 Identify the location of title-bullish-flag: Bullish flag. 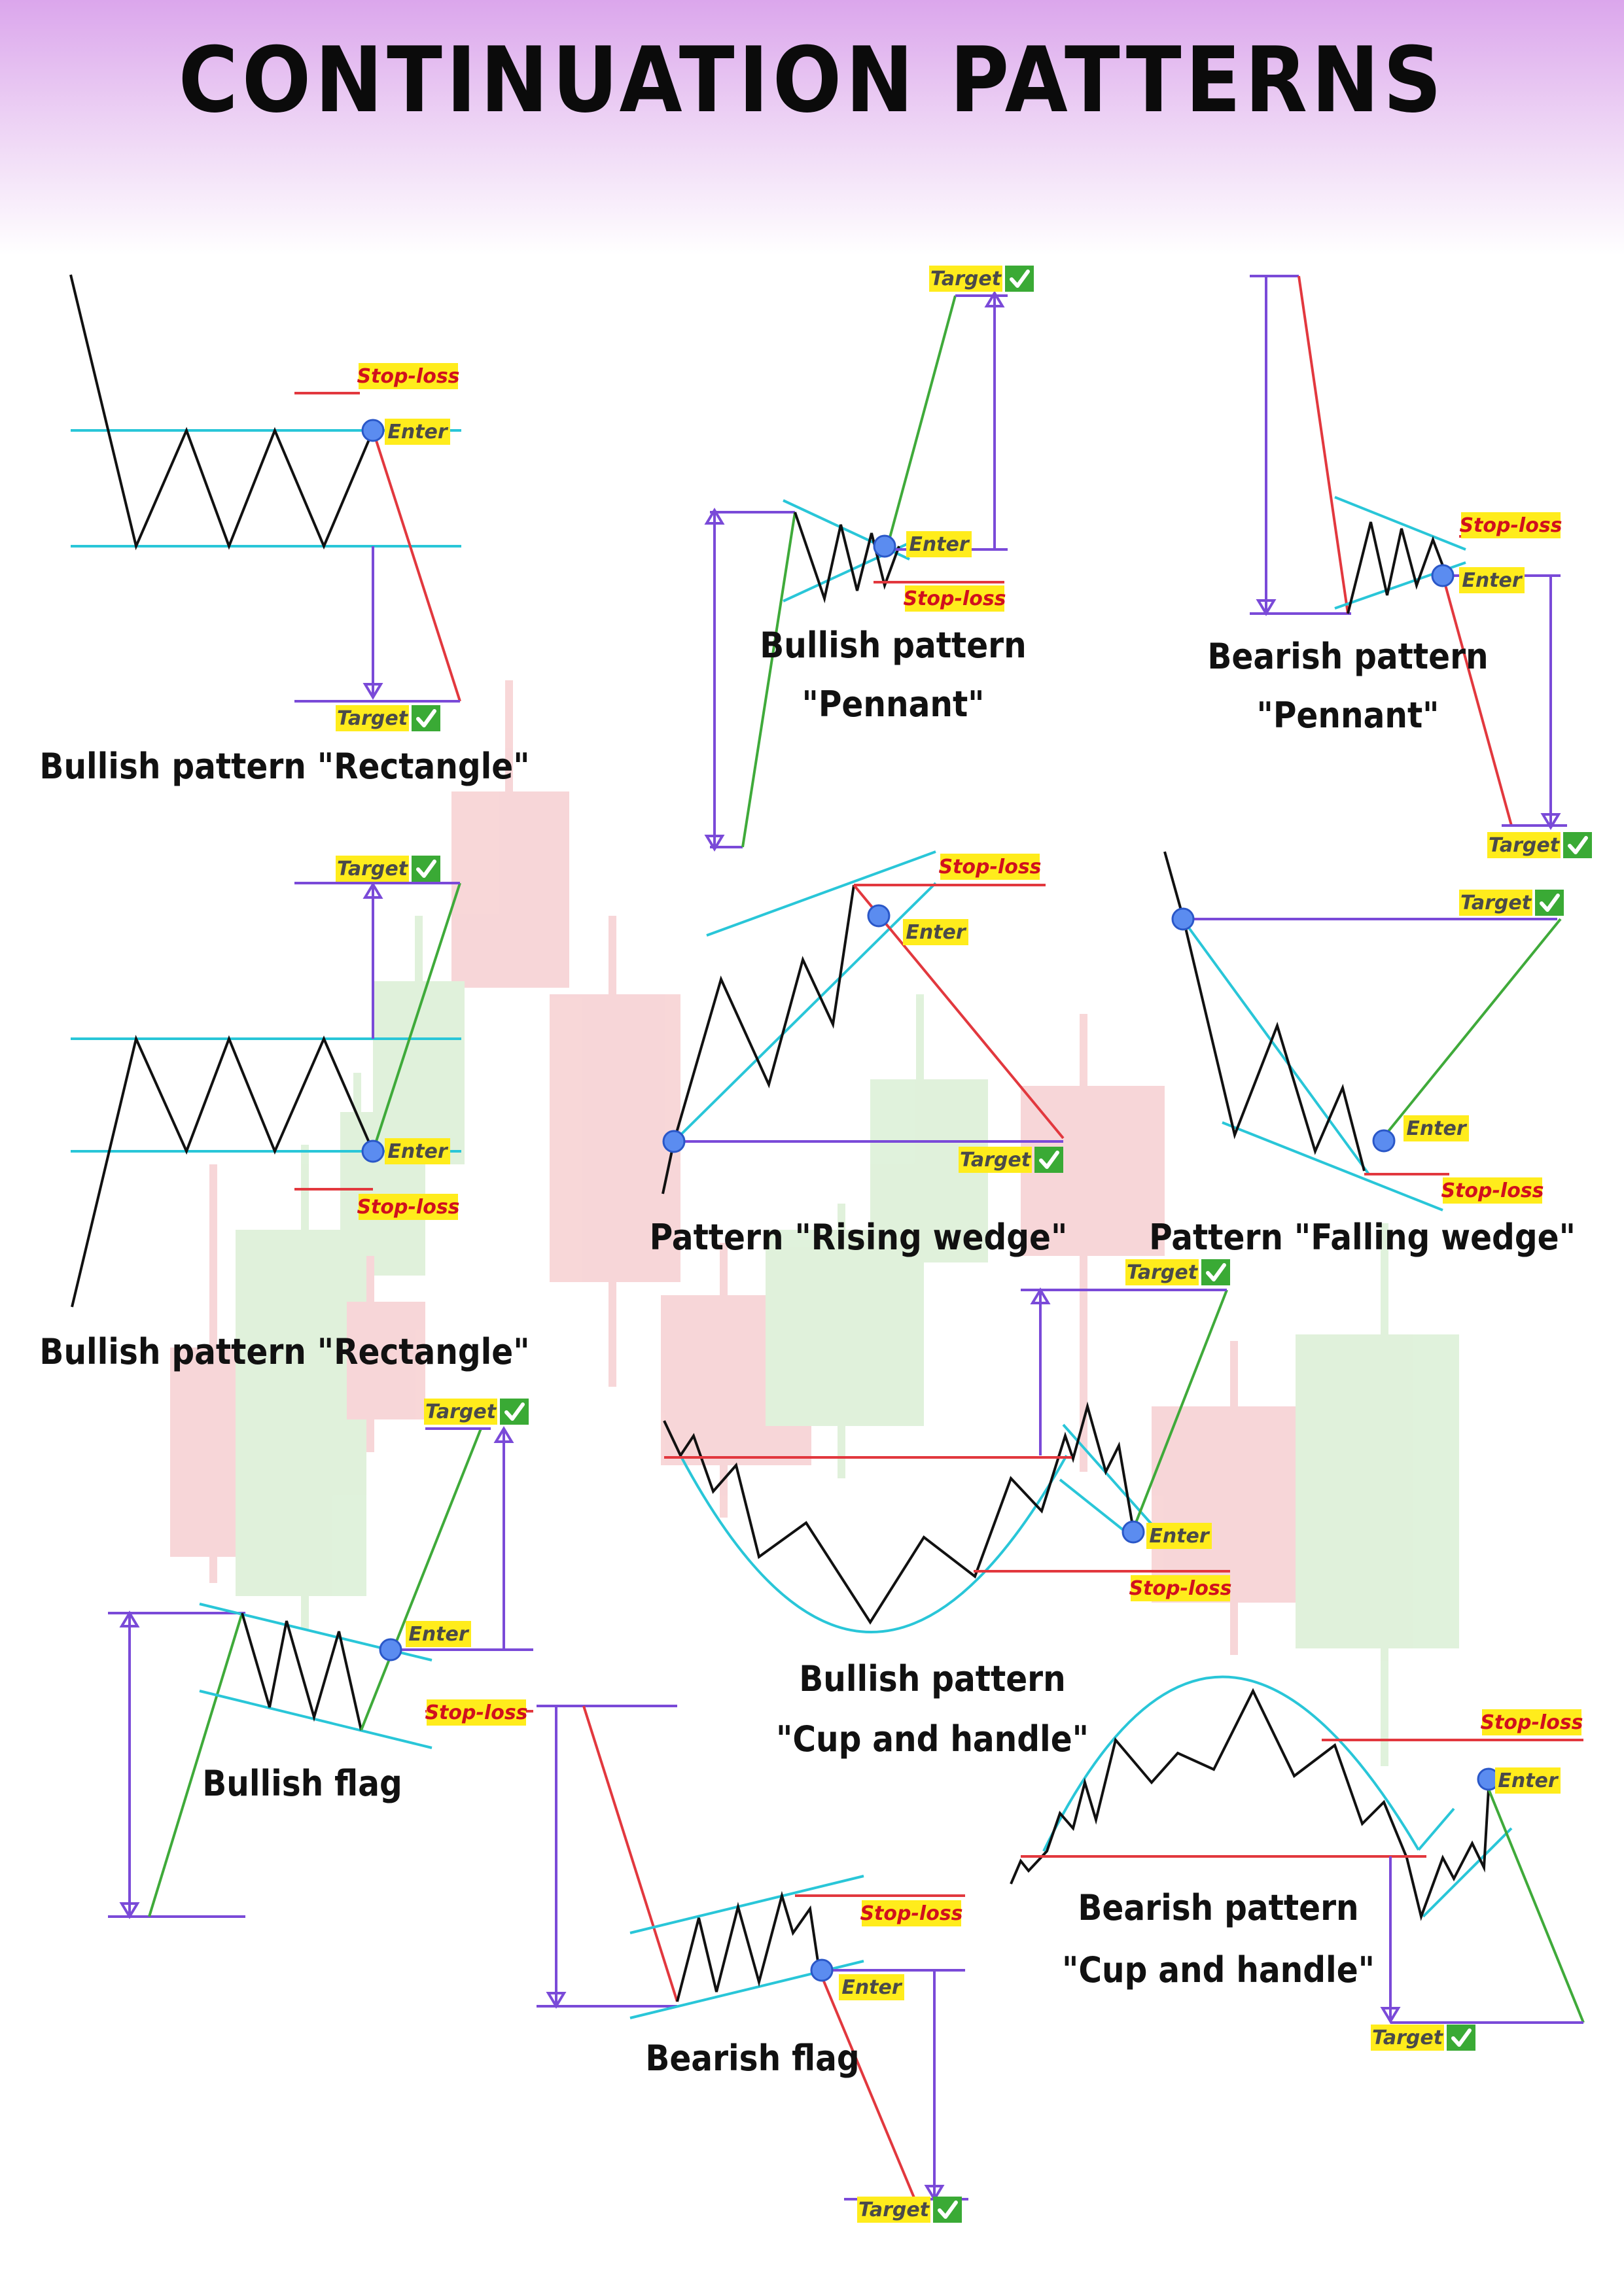
(302, 1783).